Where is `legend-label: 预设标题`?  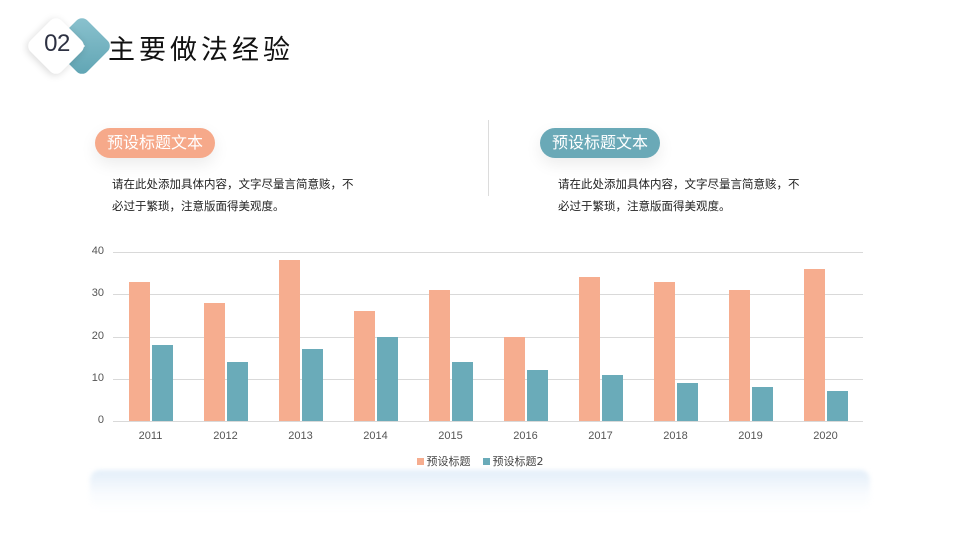
legend-label: 预设标题 is located at coordinates (448, 461).